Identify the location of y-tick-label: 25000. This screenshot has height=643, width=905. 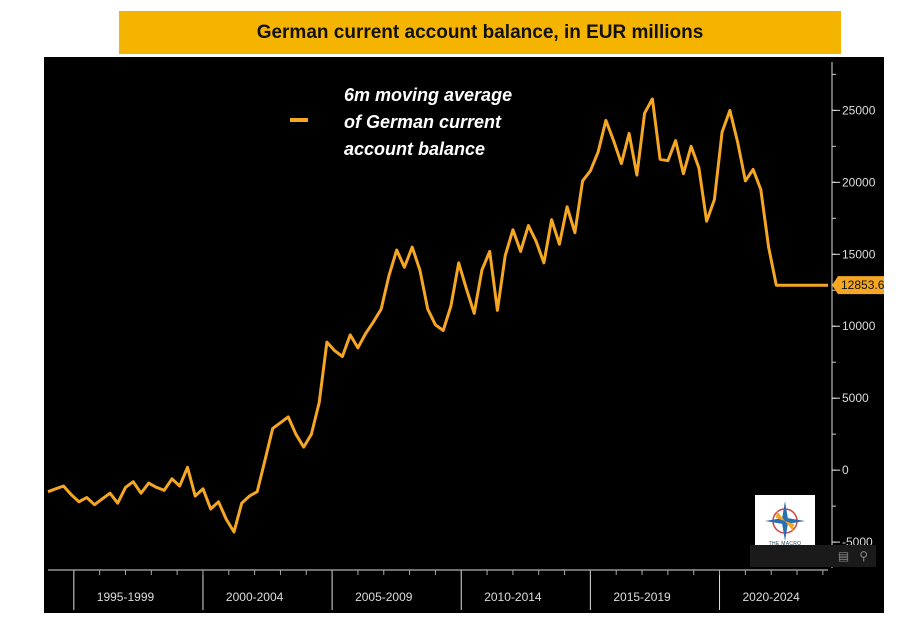
(859, 110).